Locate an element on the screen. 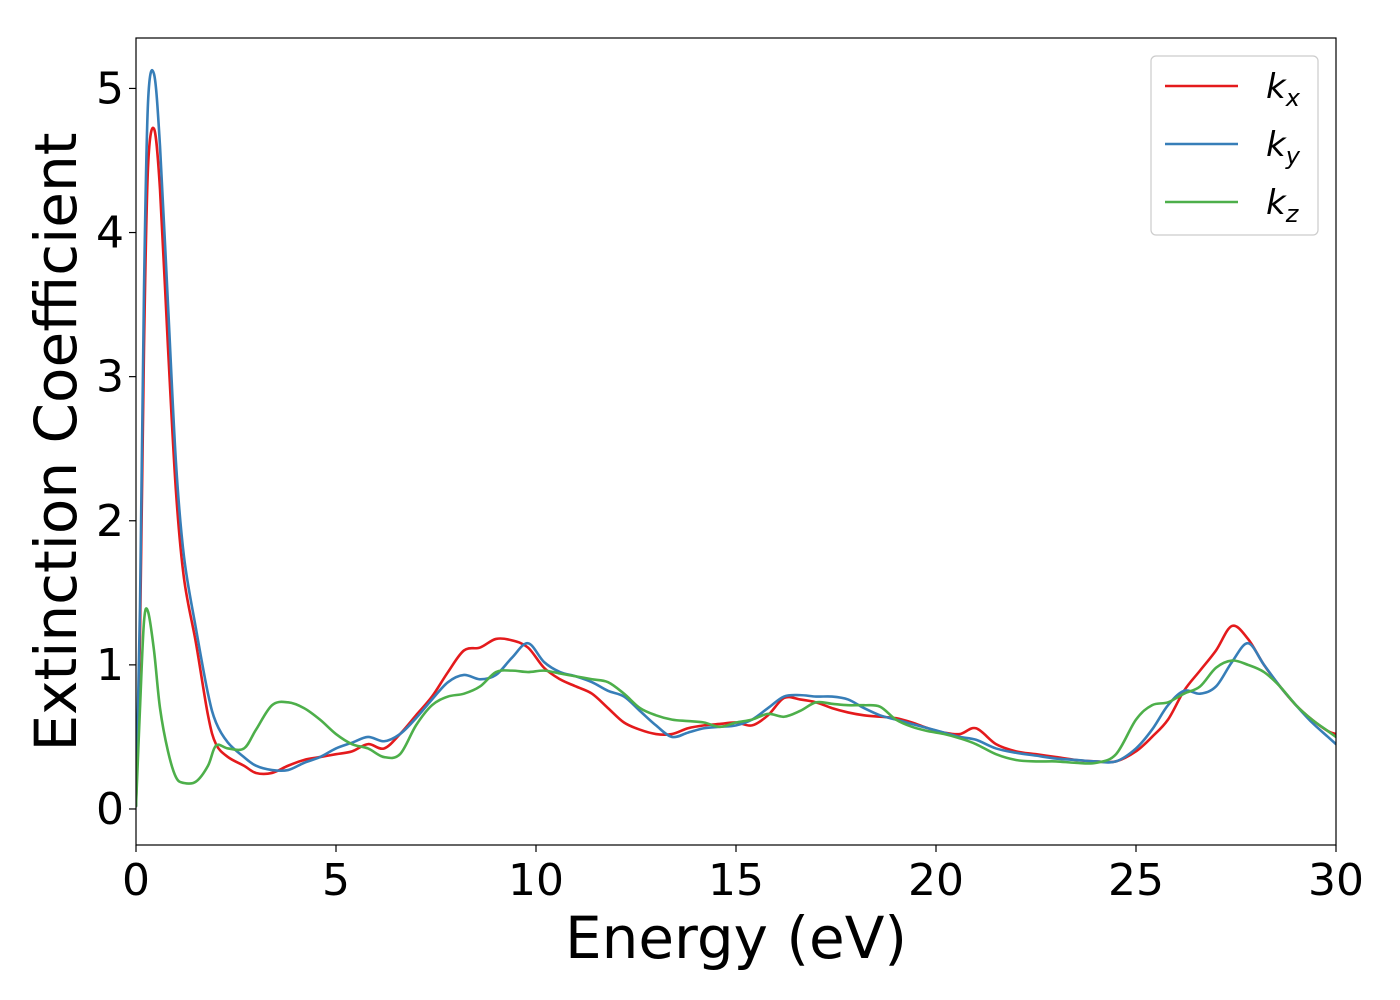 The width and height of the screenshot is (1400, 1000). y-axis-title: Extinction Coefficient is located at coordinates (56, 442).